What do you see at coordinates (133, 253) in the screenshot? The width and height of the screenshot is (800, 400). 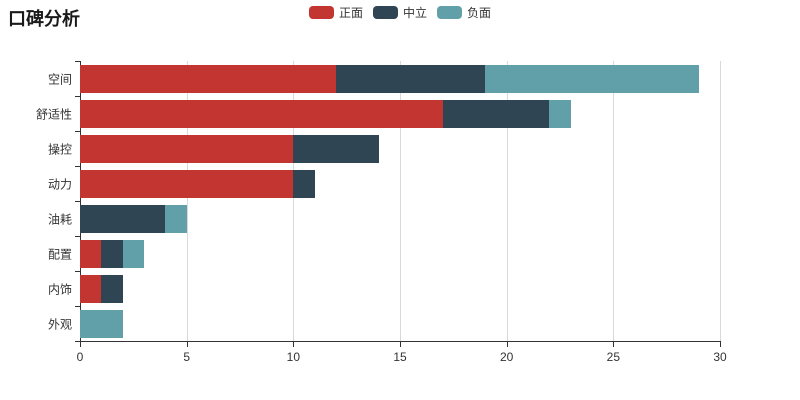 I see `bar-配置-负面` at bounding box center [133, 253].